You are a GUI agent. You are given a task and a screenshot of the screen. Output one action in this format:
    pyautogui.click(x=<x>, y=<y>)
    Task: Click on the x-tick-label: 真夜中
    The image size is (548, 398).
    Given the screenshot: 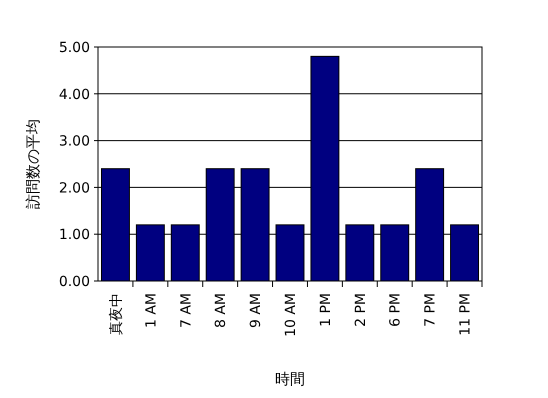 What is the action you would take?
    pyautogui.click(x=116, y=314)
    